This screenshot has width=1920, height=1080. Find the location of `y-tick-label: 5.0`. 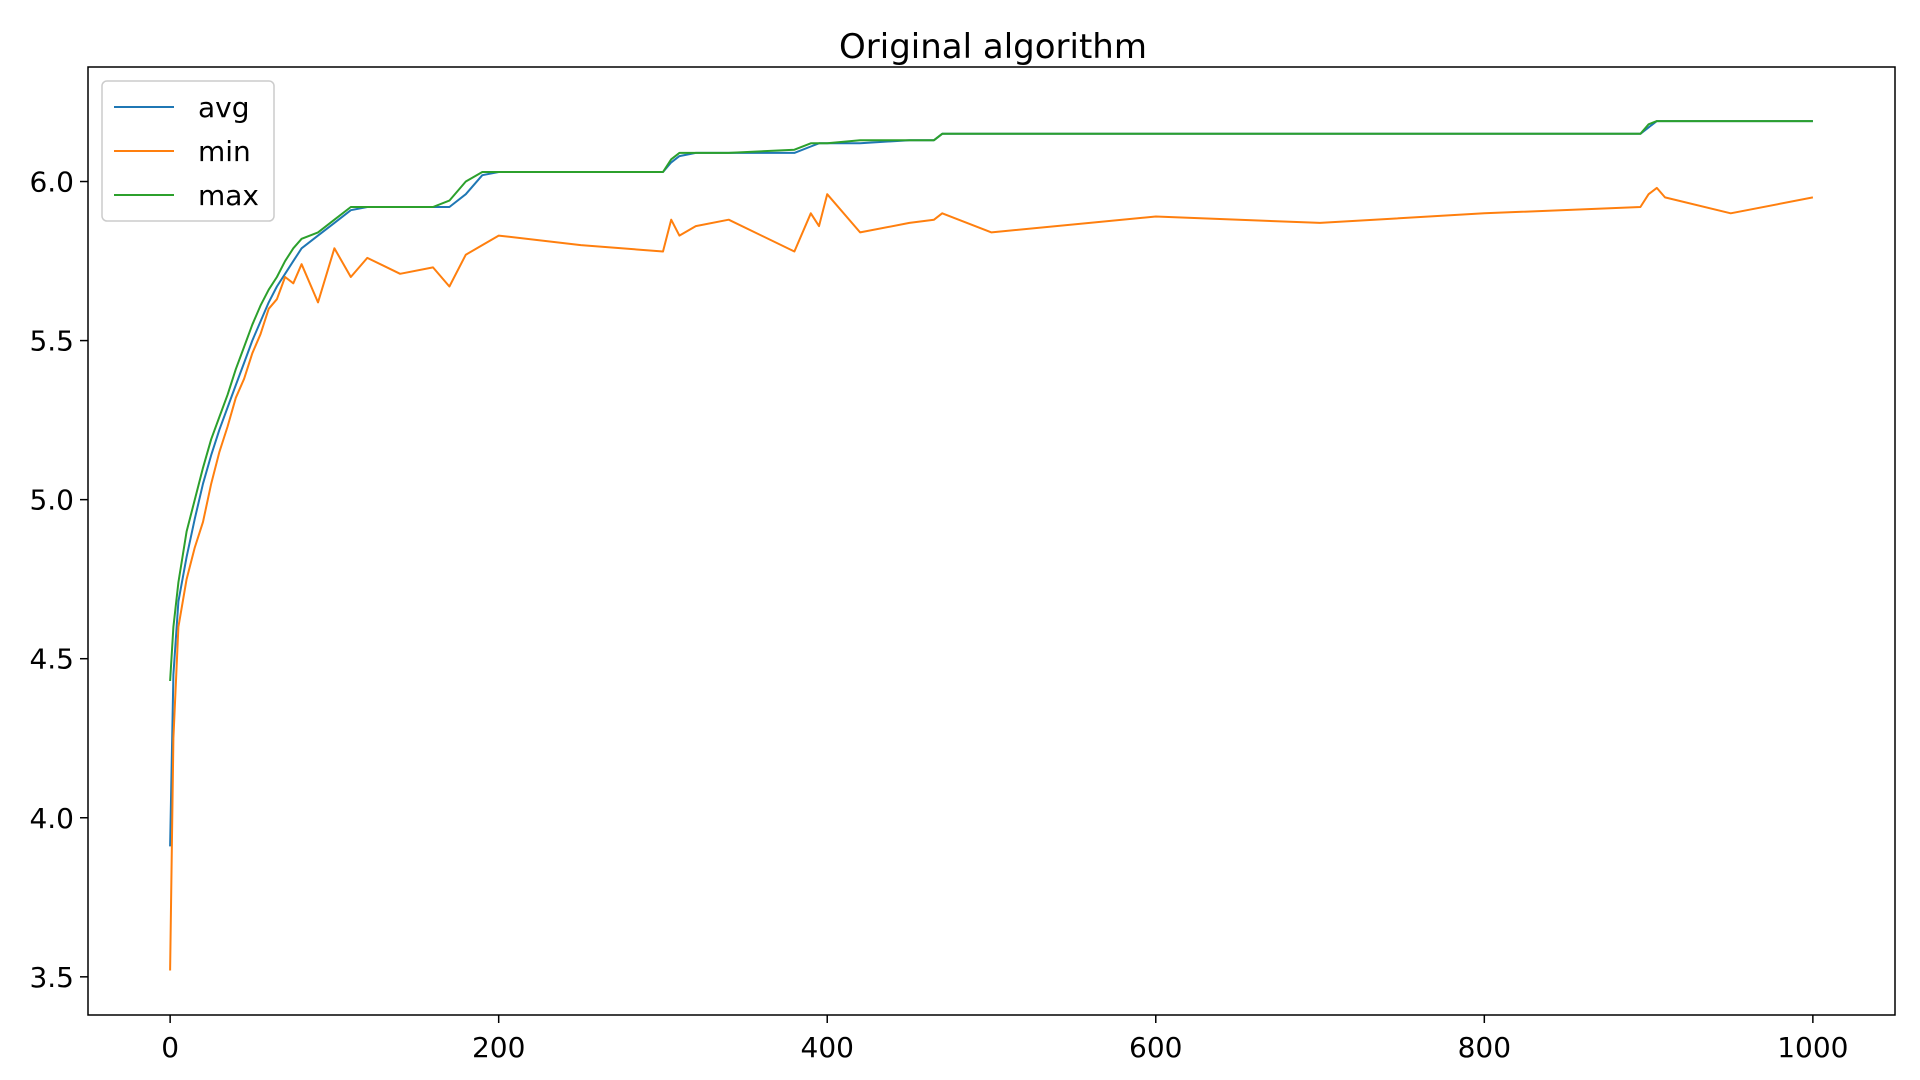

y-tick-label: 5.0 is located at coordinates (51, 500).